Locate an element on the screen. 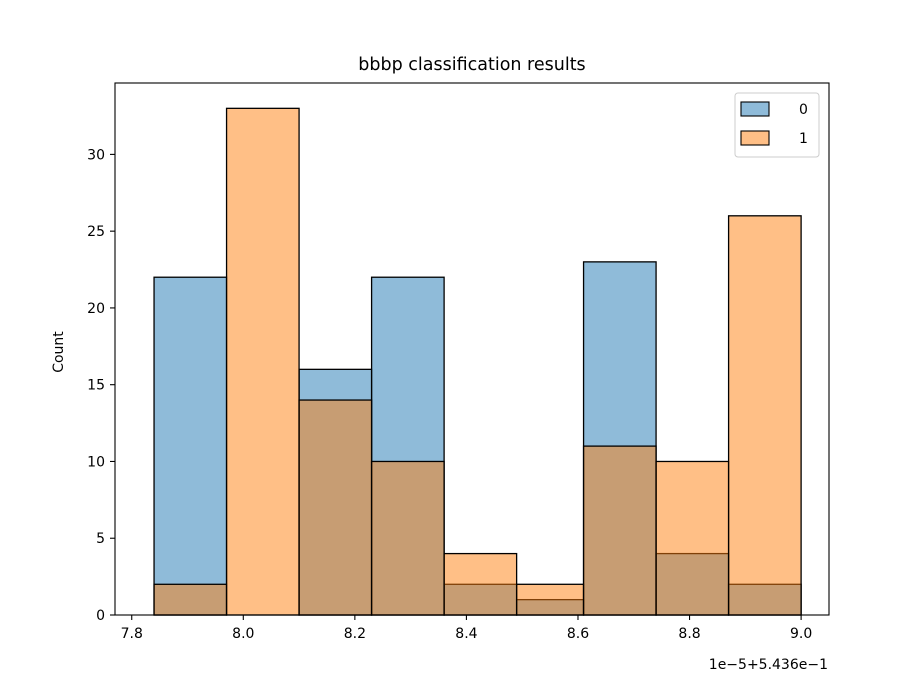 This screenshot has width=921, height=691. x-tick-label: 8.0 is located at coordinates (243, 634).